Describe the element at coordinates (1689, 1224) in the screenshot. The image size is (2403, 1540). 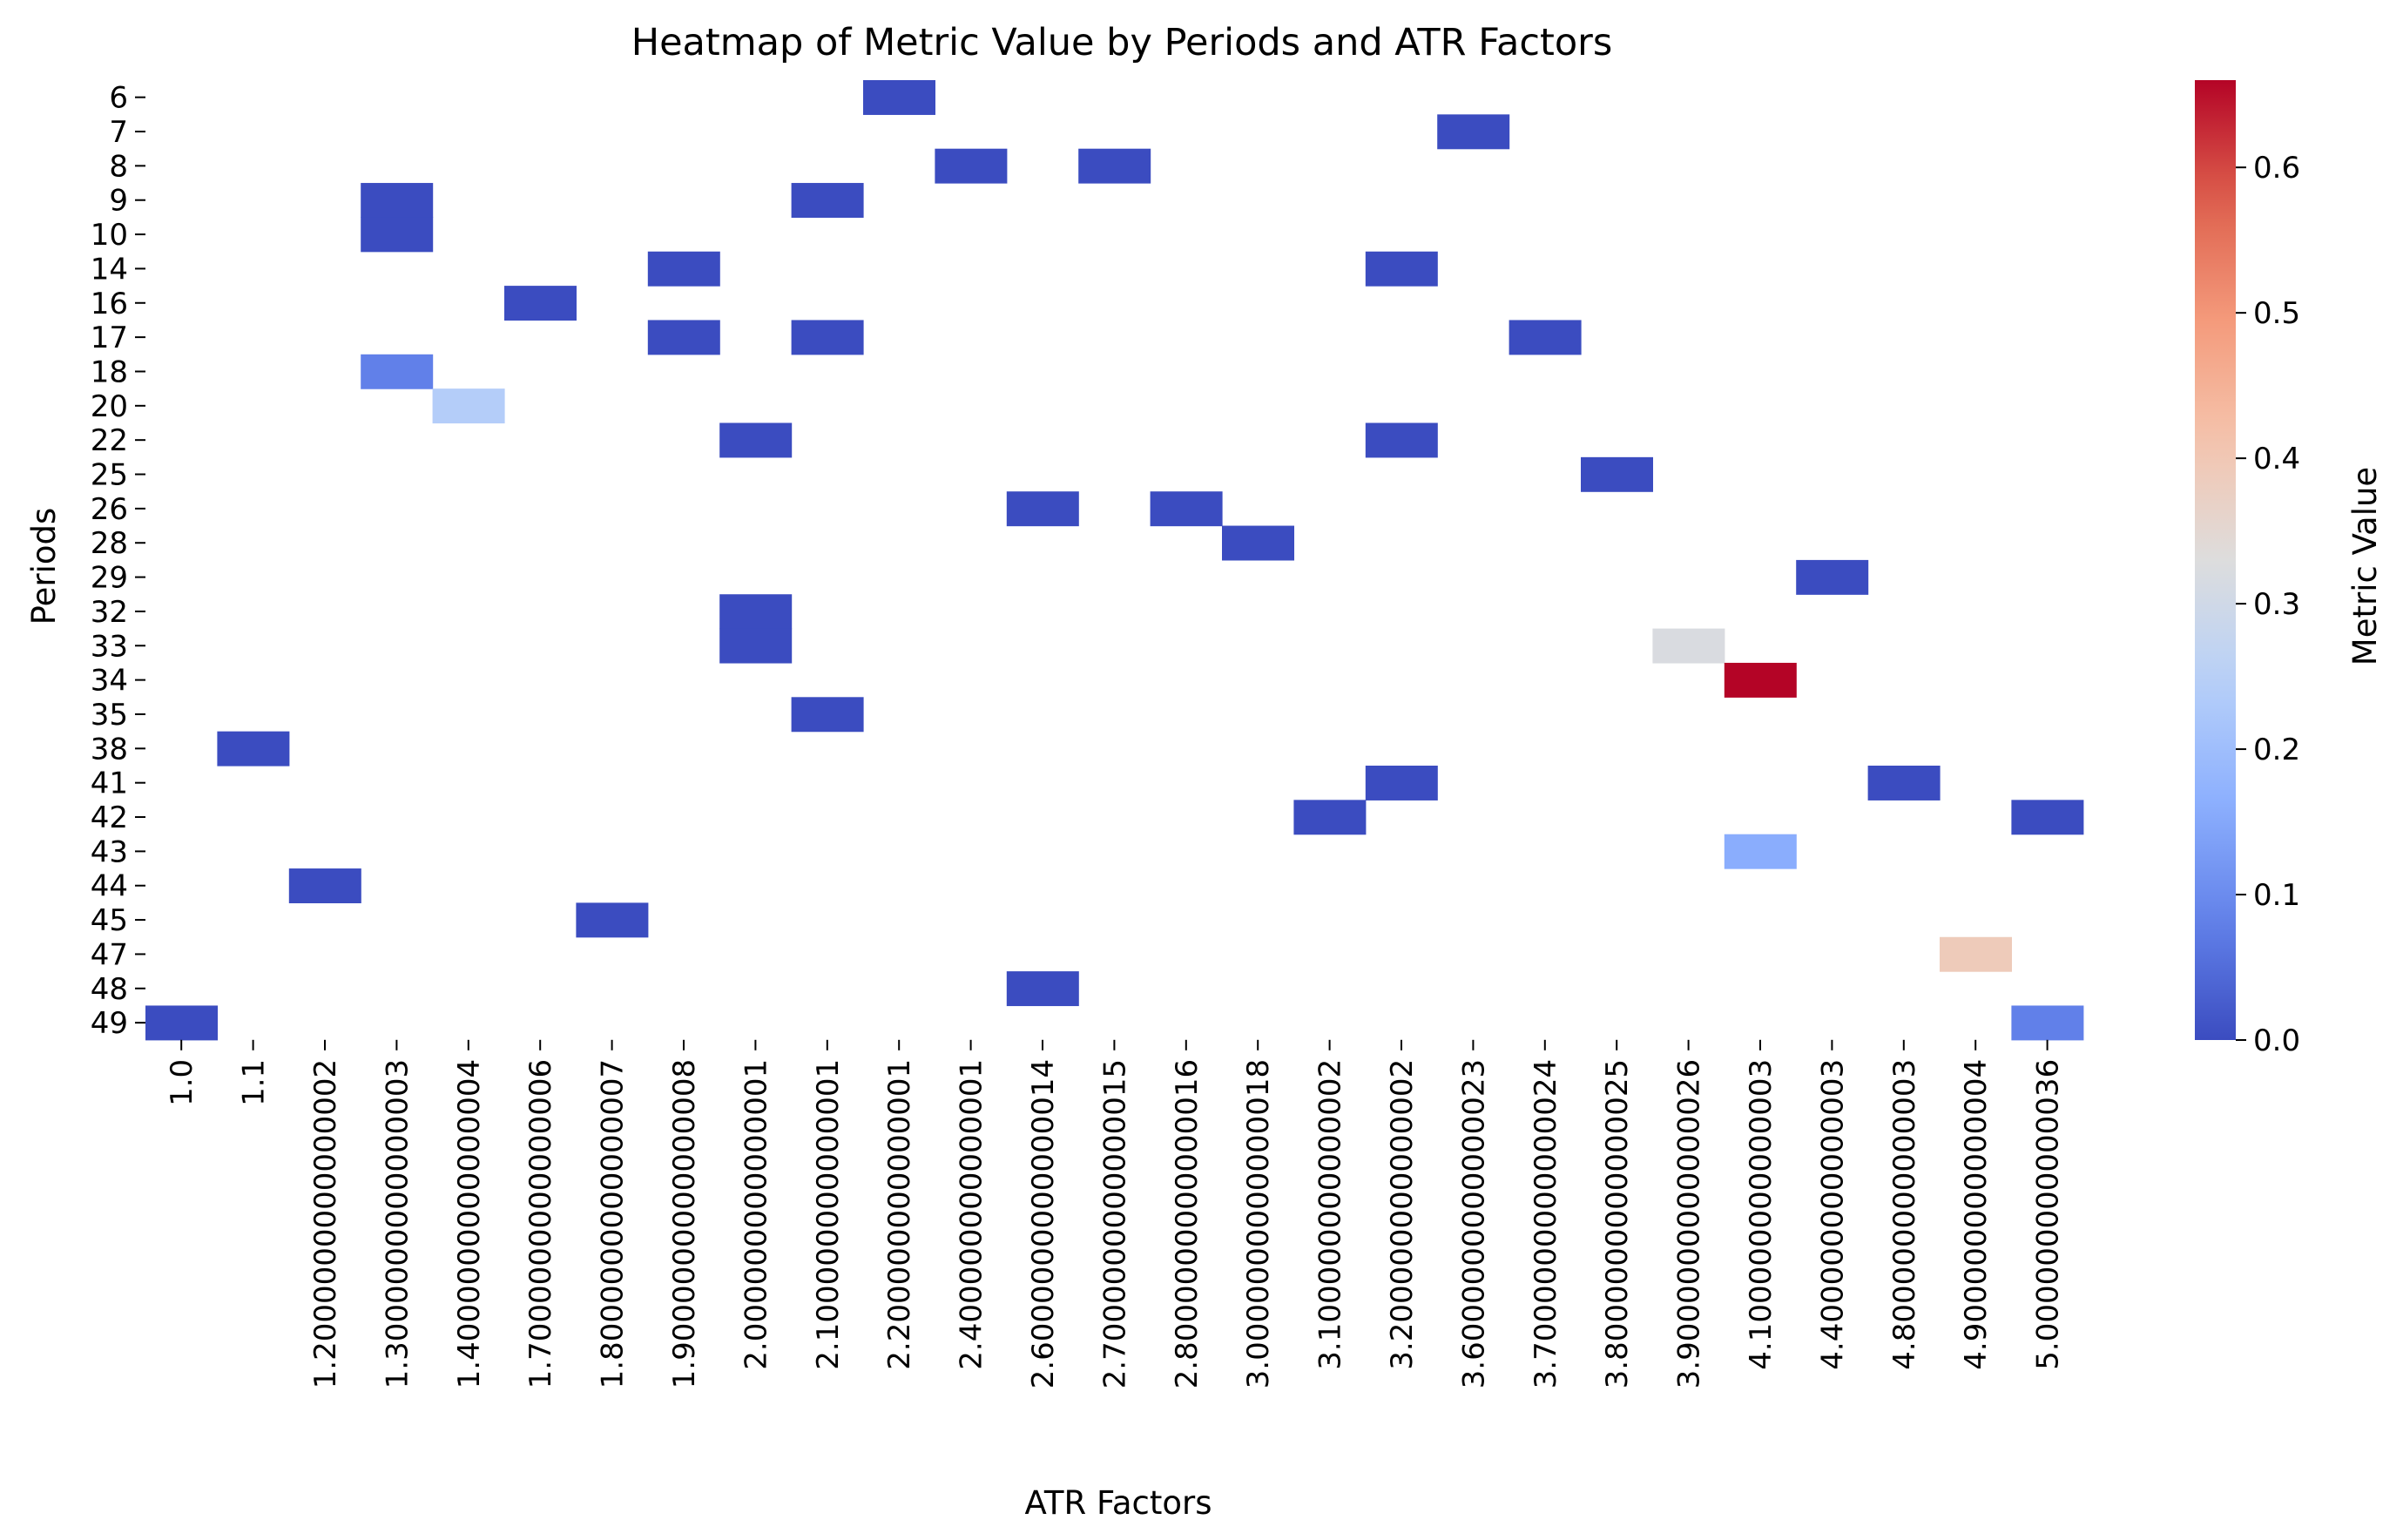
I see `x-tick-label: 3.9000000000000026` at that location.